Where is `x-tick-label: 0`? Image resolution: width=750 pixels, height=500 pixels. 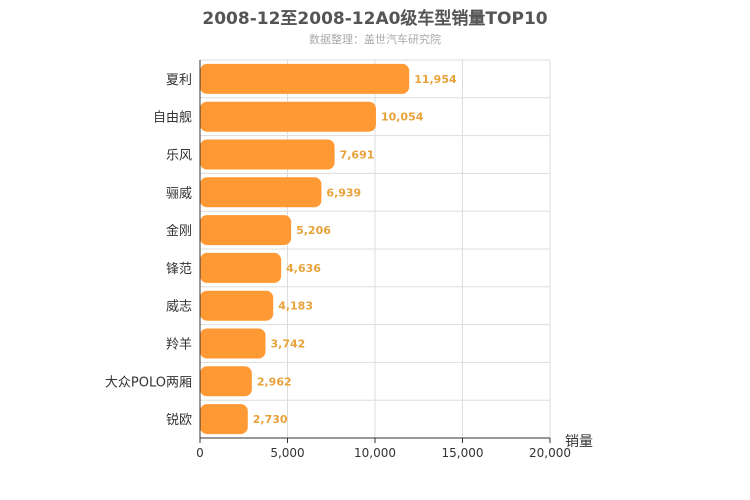 x-tick-label: 0 is located at coordinates (200, 453).